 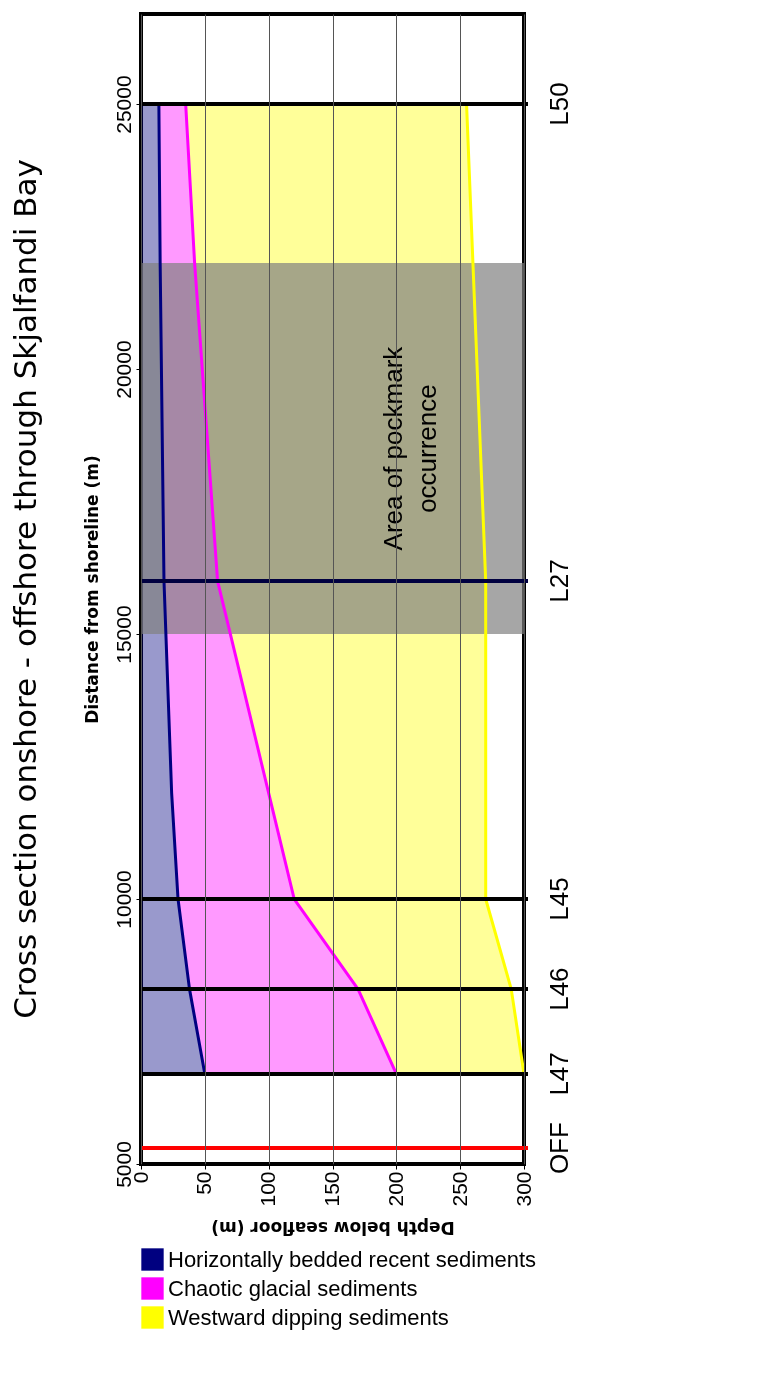 What do you see at coordinates (308, 1317) in the screenshot?
I see `legend-label: Westward dipping sediments` at bounding box center [308, 1317].